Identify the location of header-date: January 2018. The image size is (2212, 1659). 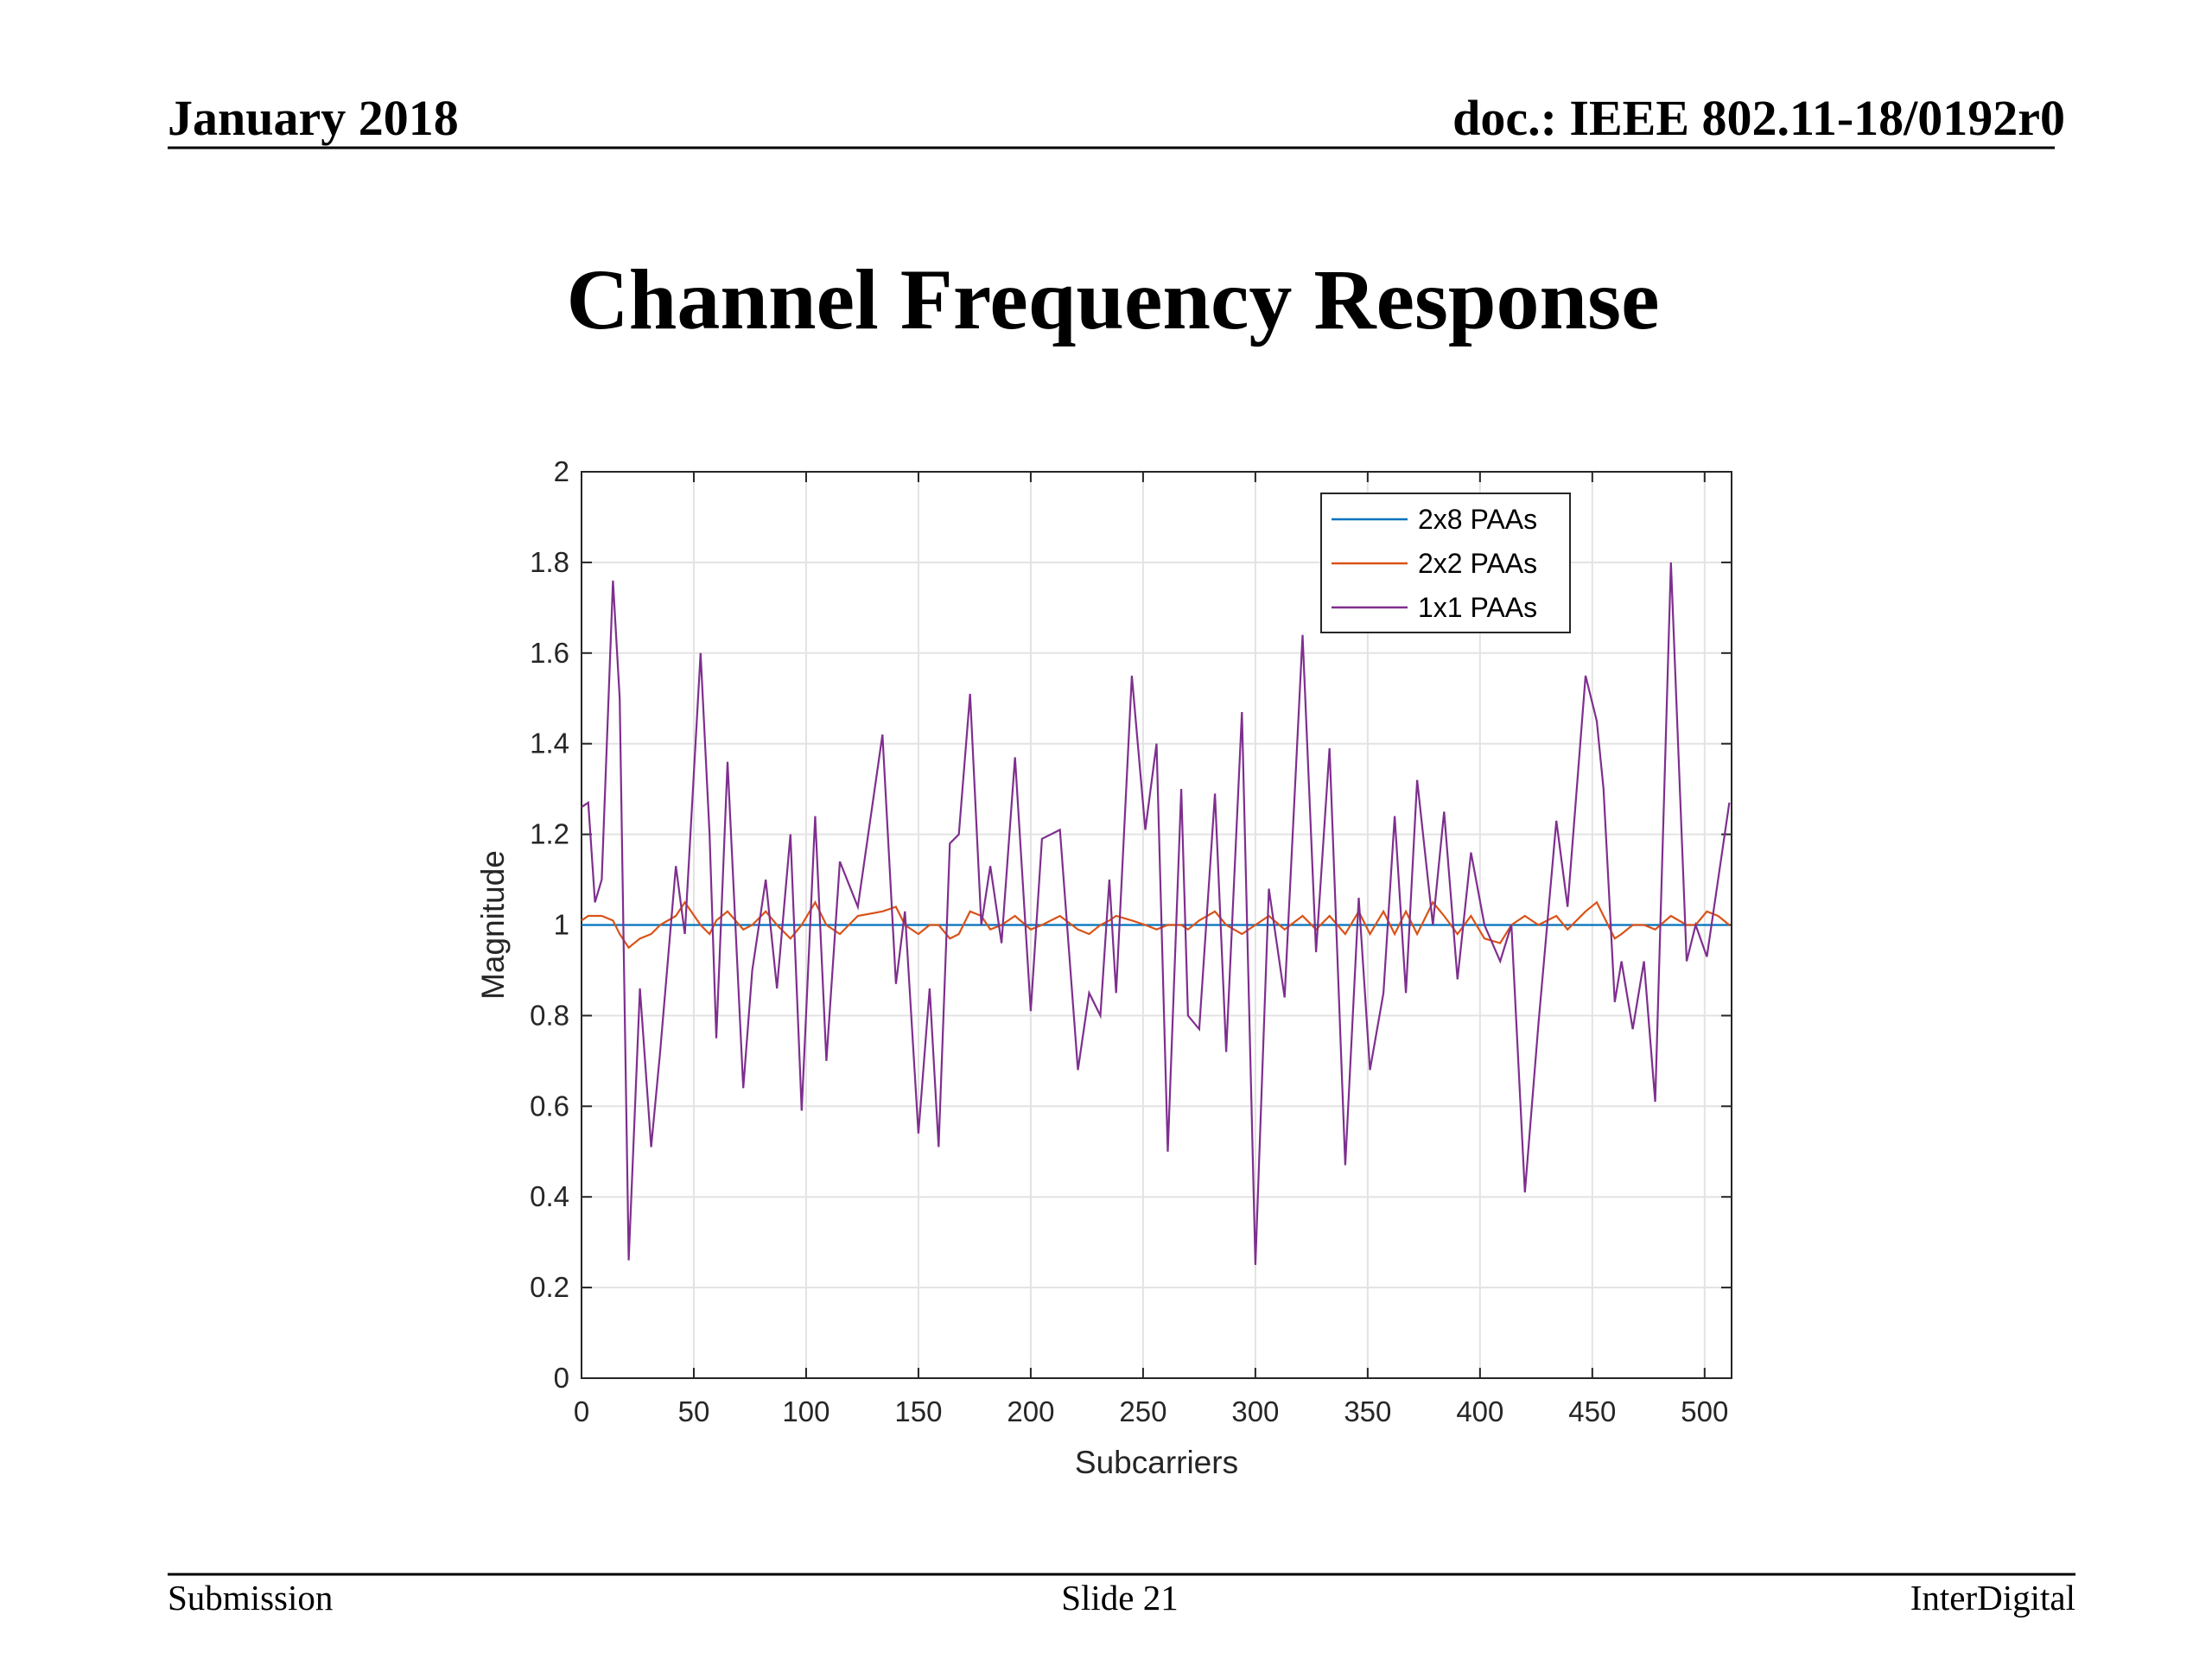
(313, 118).